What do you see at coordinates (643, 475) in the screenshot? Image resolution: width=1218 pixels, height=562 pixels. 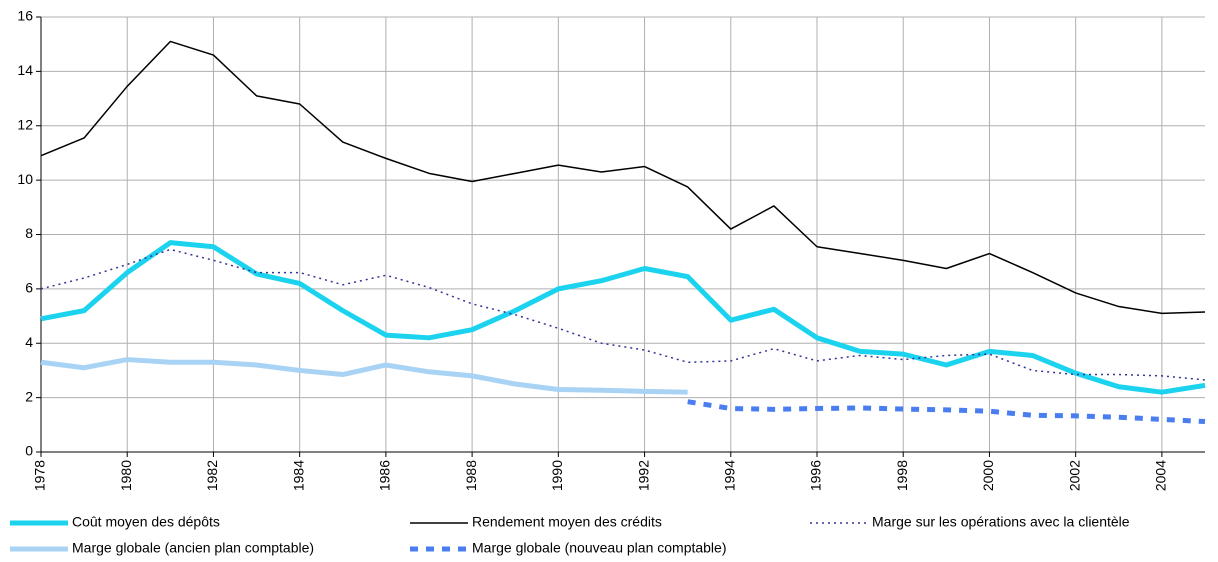 I see `x-tick-label: 1992` at bounding box center [643, 475].